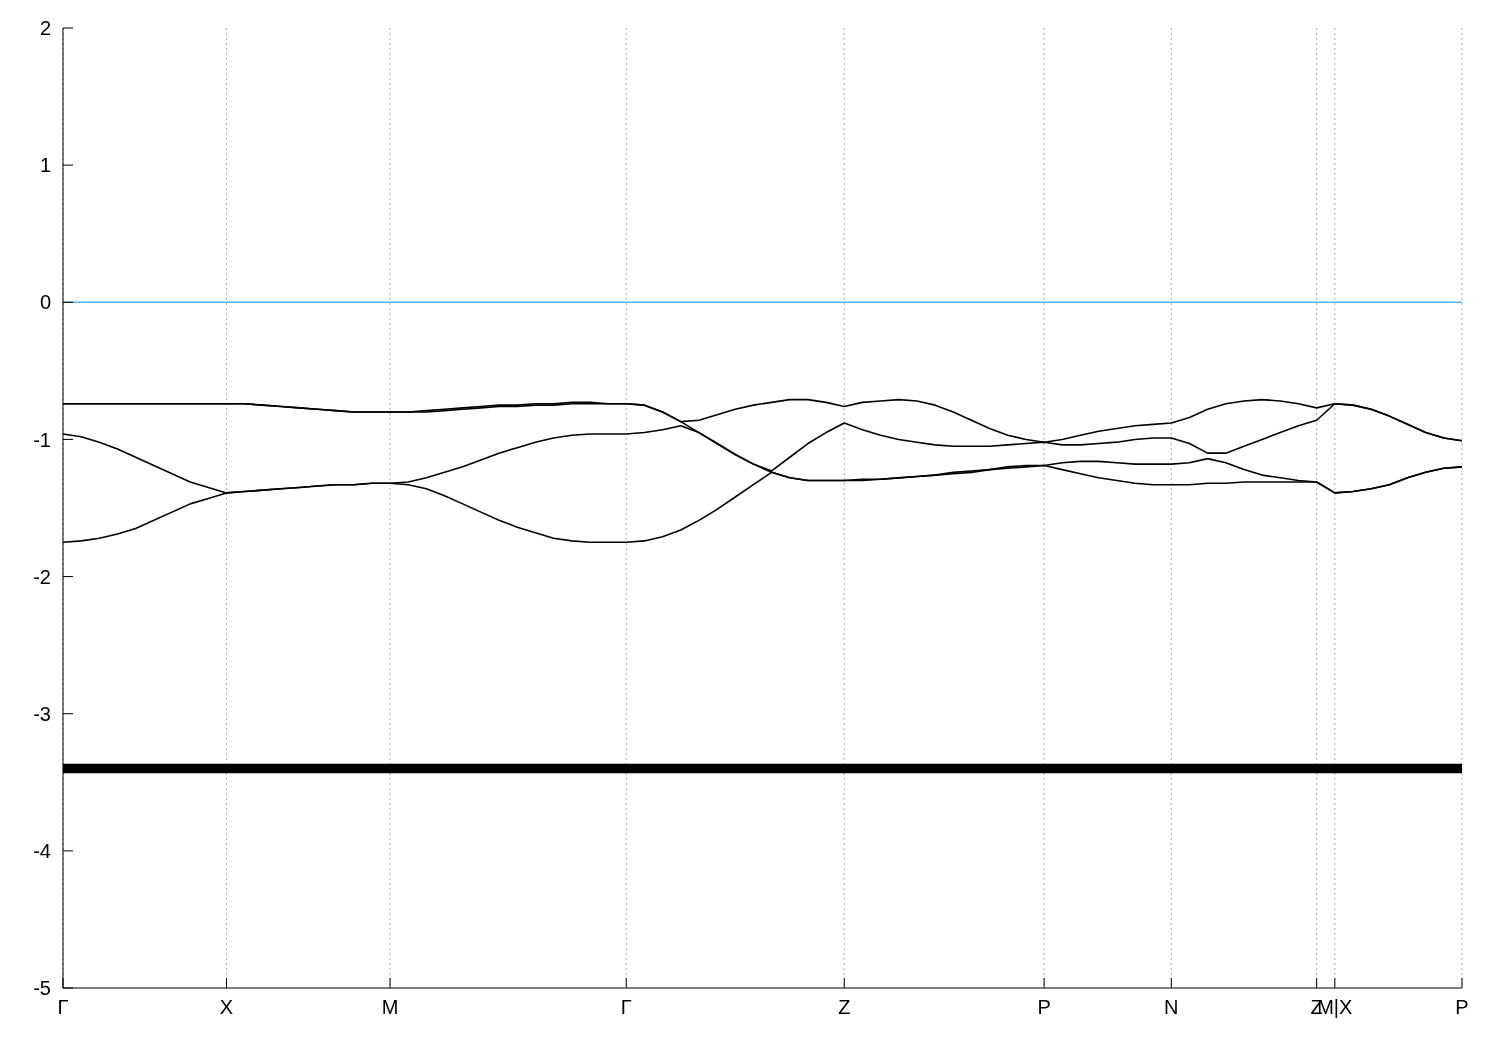  Describe the element at coordinates (42, 439) in the screenshot. I see `y-tick-label: -1` at that location.